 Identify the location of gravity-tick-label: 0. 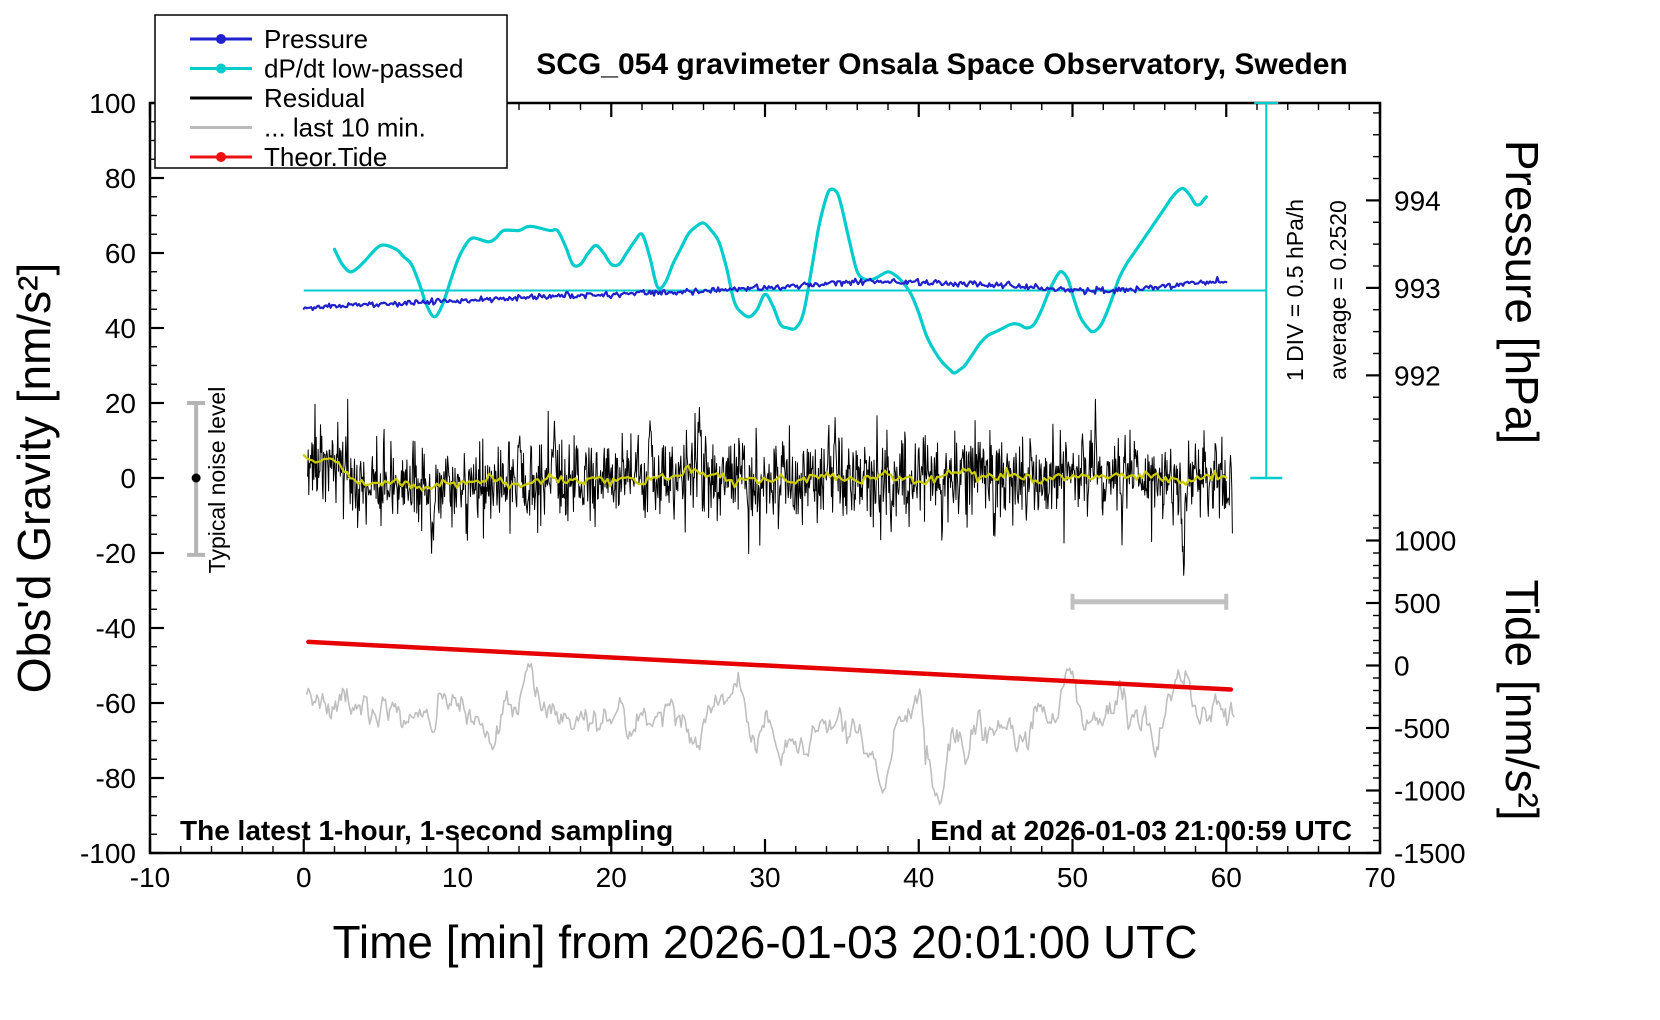
(128, 478).